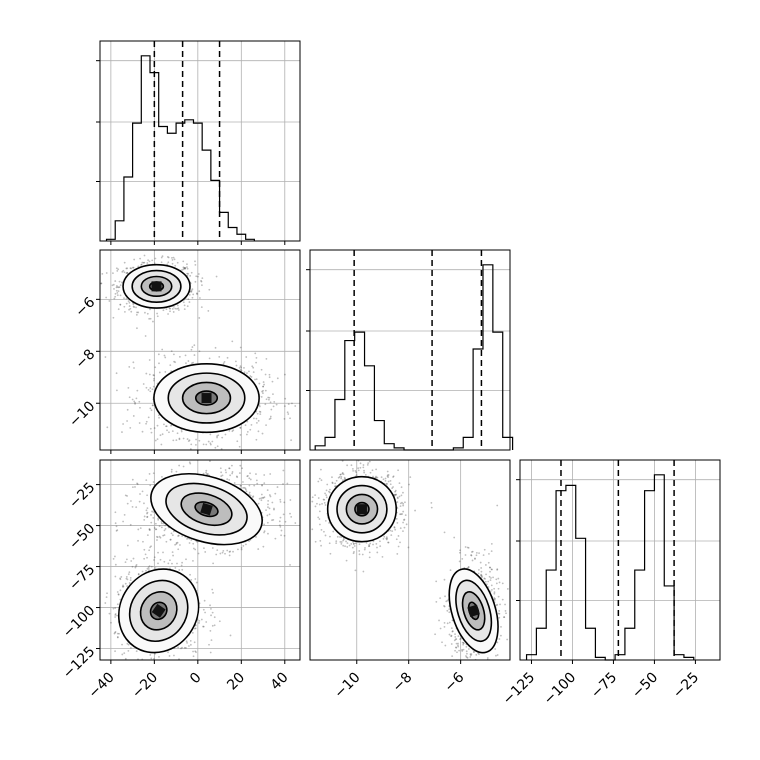  What do you see at coordinates (82, 496) in the screenshot?
I see `y-tick-label: −25` at bounding box center [82, 496].